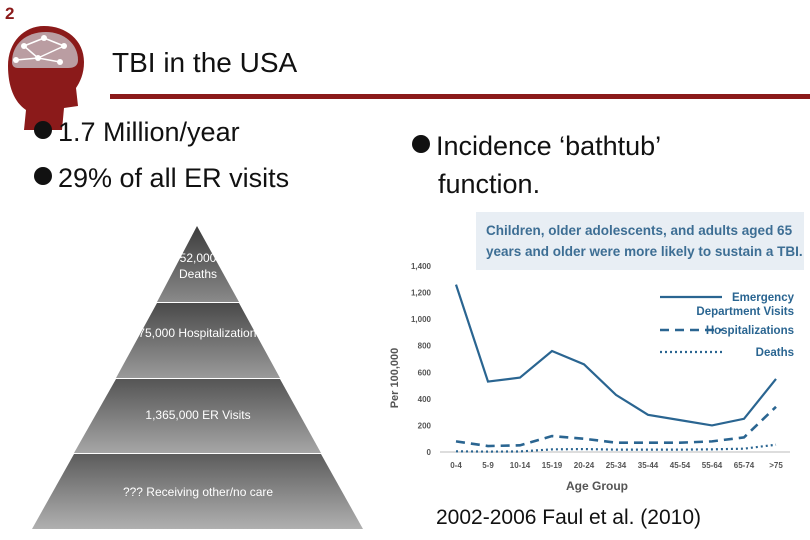  Describe the element at coordinates (460, 96) in the screenshot. I see `title-underline` at that location.